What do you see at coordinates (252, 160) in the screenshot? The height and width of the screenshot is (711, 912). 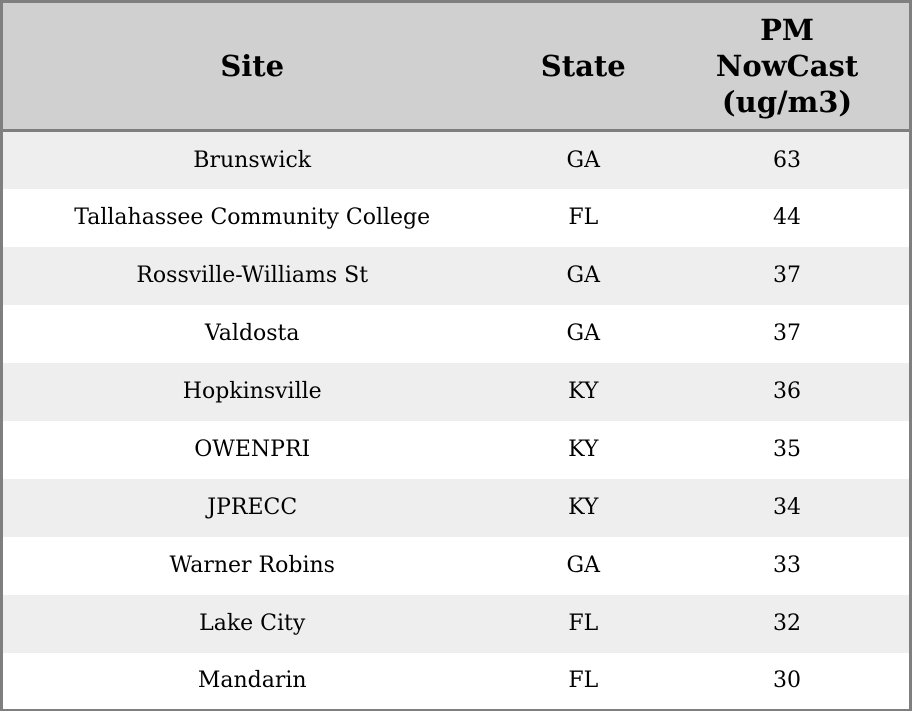 I see `site-cell: Brunswick` at bounding box center [252, 160].